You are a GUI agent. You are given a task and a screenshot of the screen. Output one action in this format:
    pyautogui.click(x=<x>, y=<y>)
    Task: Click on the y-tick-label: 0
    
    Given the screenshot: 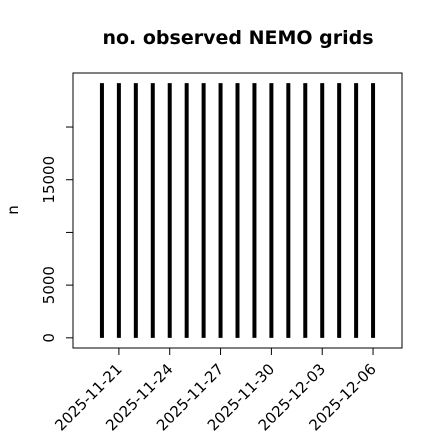 What is the action you would take?
    pyautogui.click(x=49, y=338)
    